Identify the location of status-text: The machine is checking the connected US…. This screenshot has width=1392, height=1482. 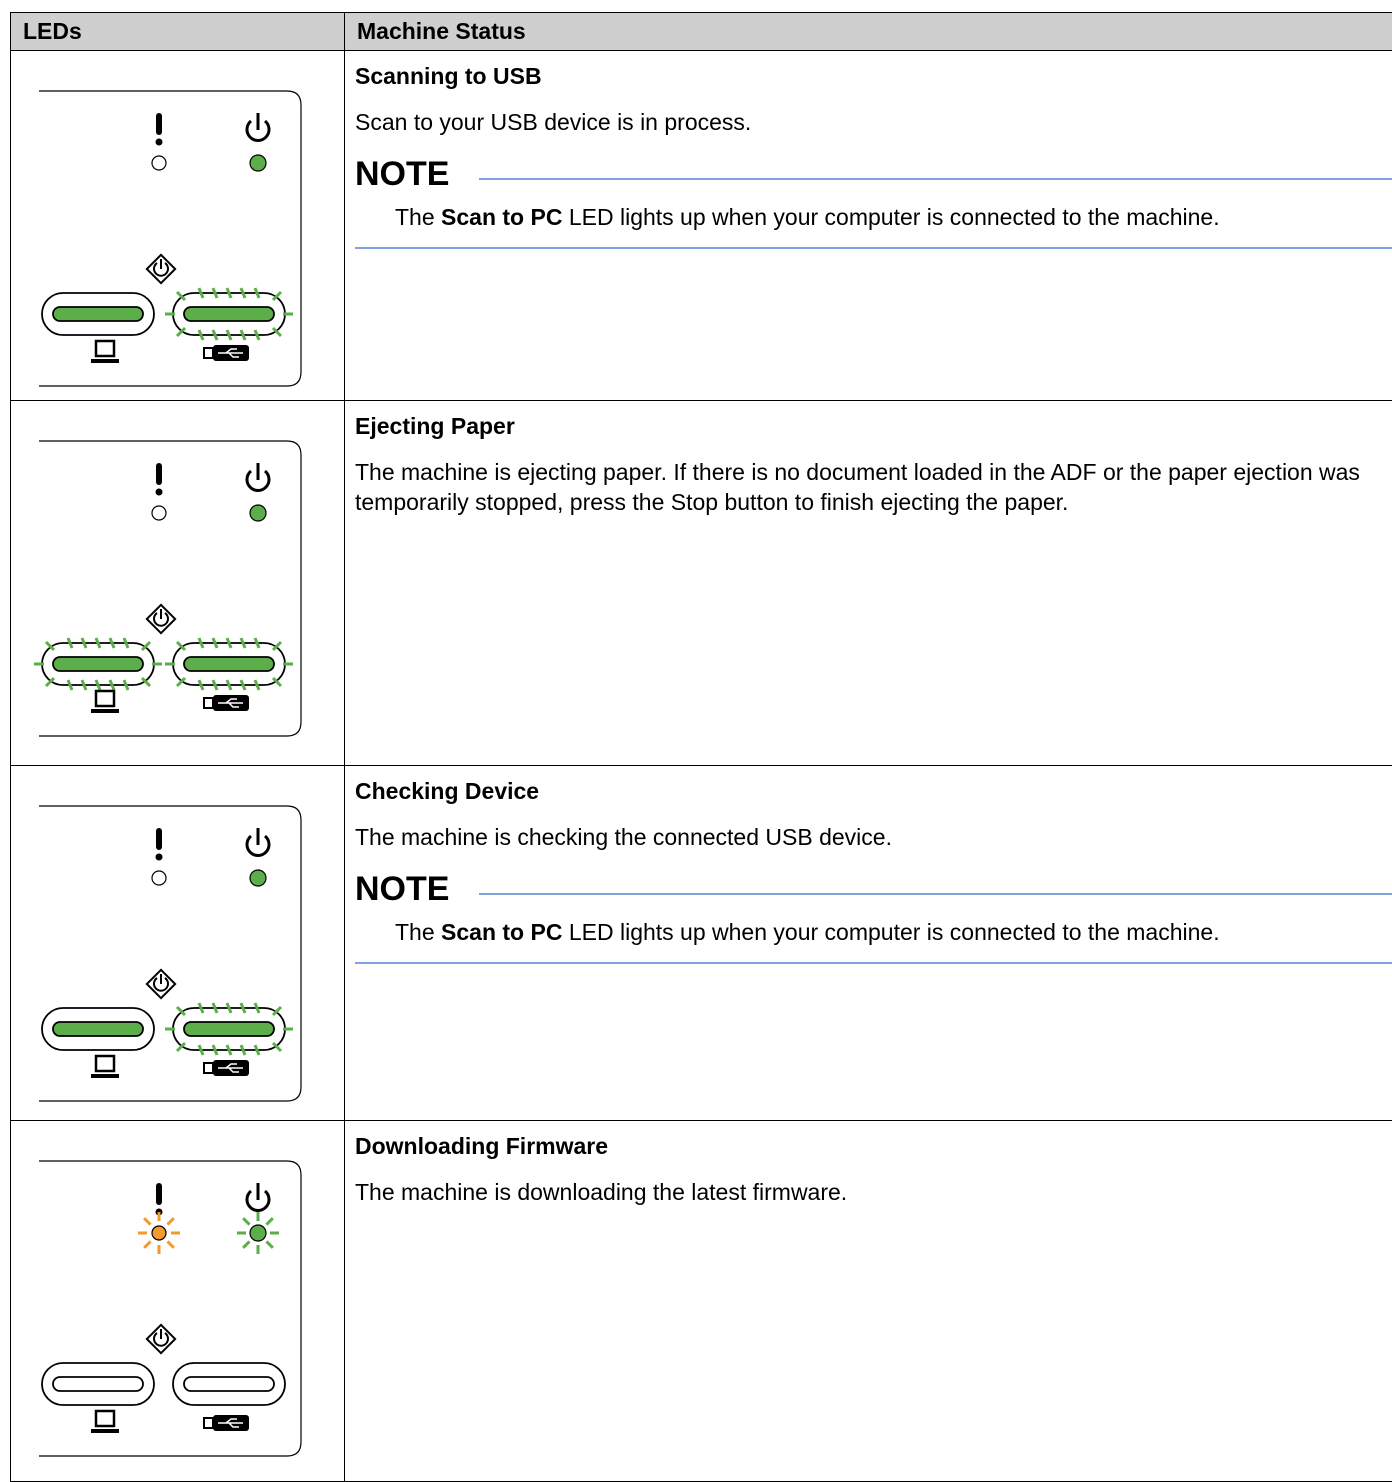
(870, 837).